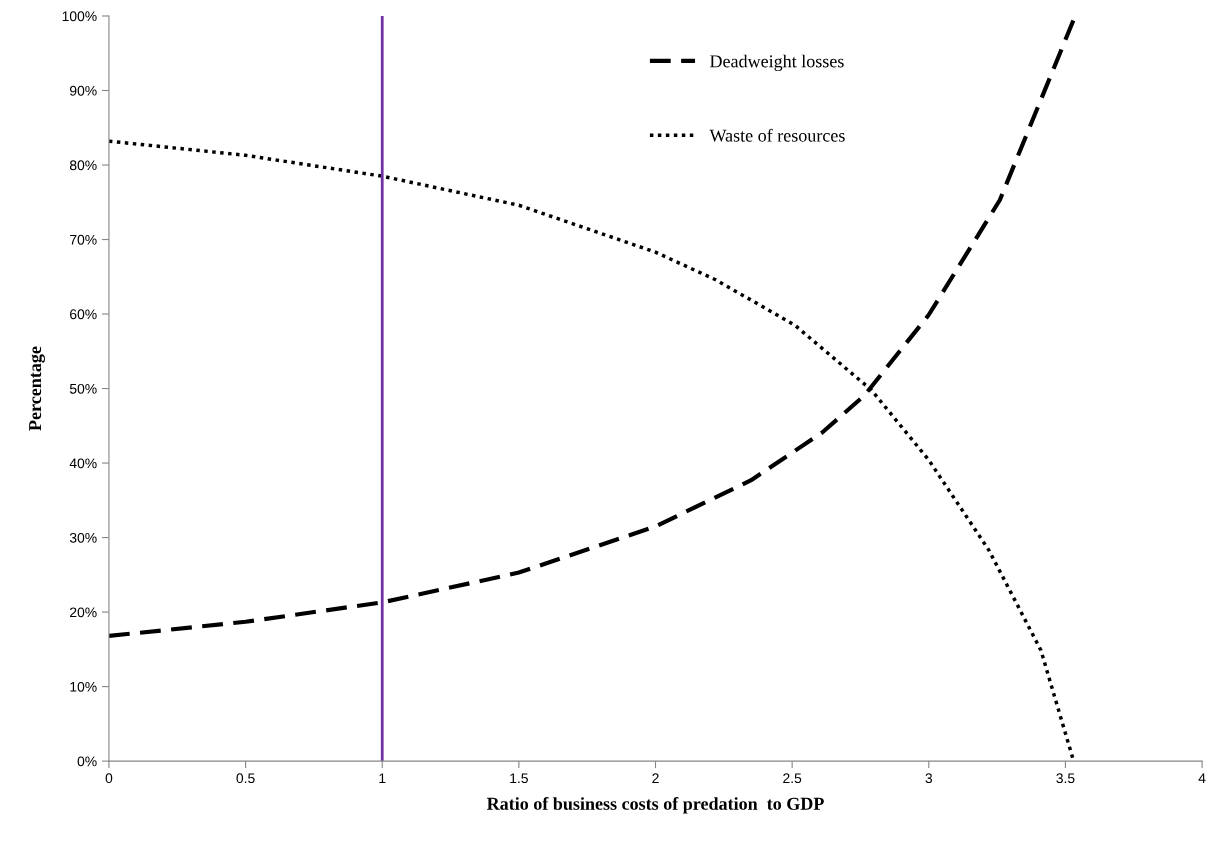  What do you see at coordinates (83, 612) in the screenshot?
I see `y-tick-label: 20%` at bounding box center [83, 612].